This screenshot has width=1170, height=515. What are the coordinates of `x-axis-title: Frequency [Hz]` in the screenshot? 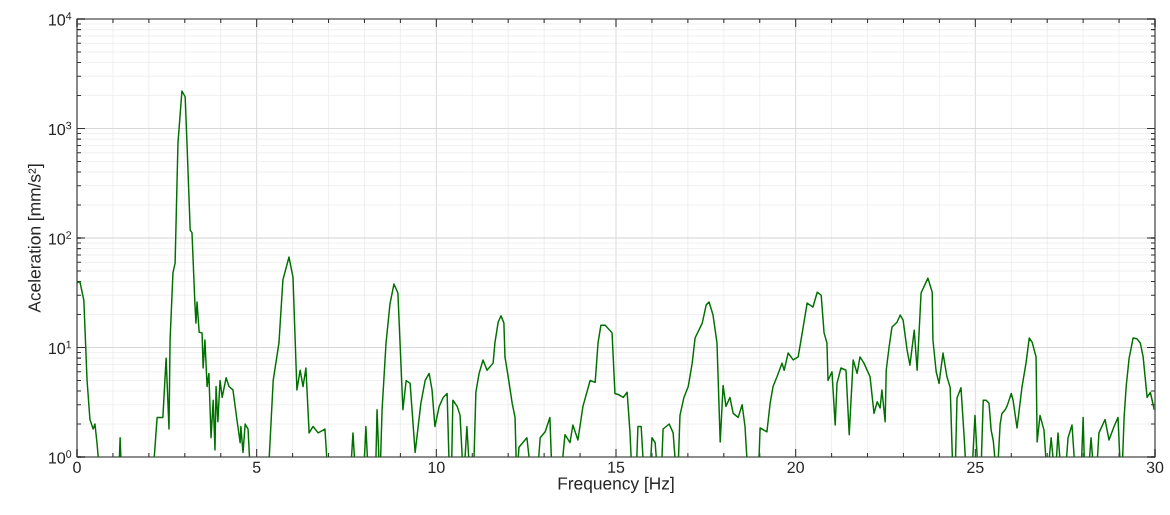 It's located at (616, 485).